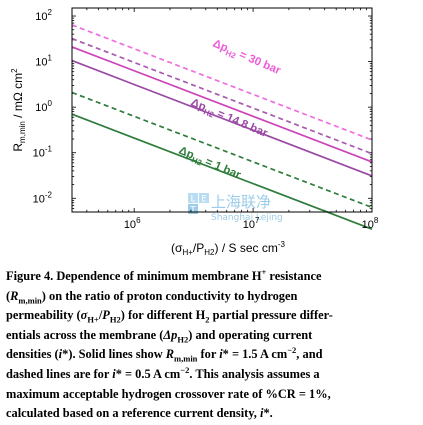 Image resolution: width=423 pixels, height=425 pixels. I want to click on logo-letter-l: L, so click(192, 200).